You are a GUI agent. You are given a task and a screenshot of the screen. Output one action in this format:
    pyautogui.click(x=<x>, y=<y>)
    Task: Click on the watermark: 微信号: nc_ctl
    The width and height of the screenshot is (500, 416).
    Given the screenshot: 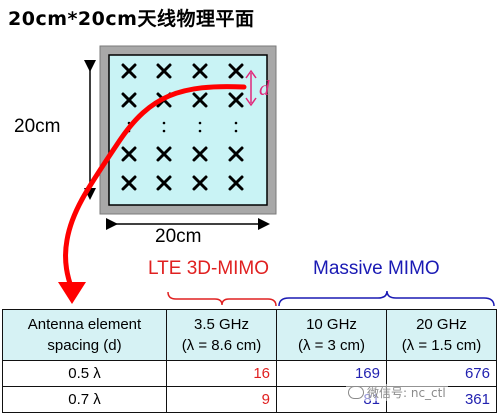 What is the action you would take?
    pyautogui.click(x=397, y=392)
    